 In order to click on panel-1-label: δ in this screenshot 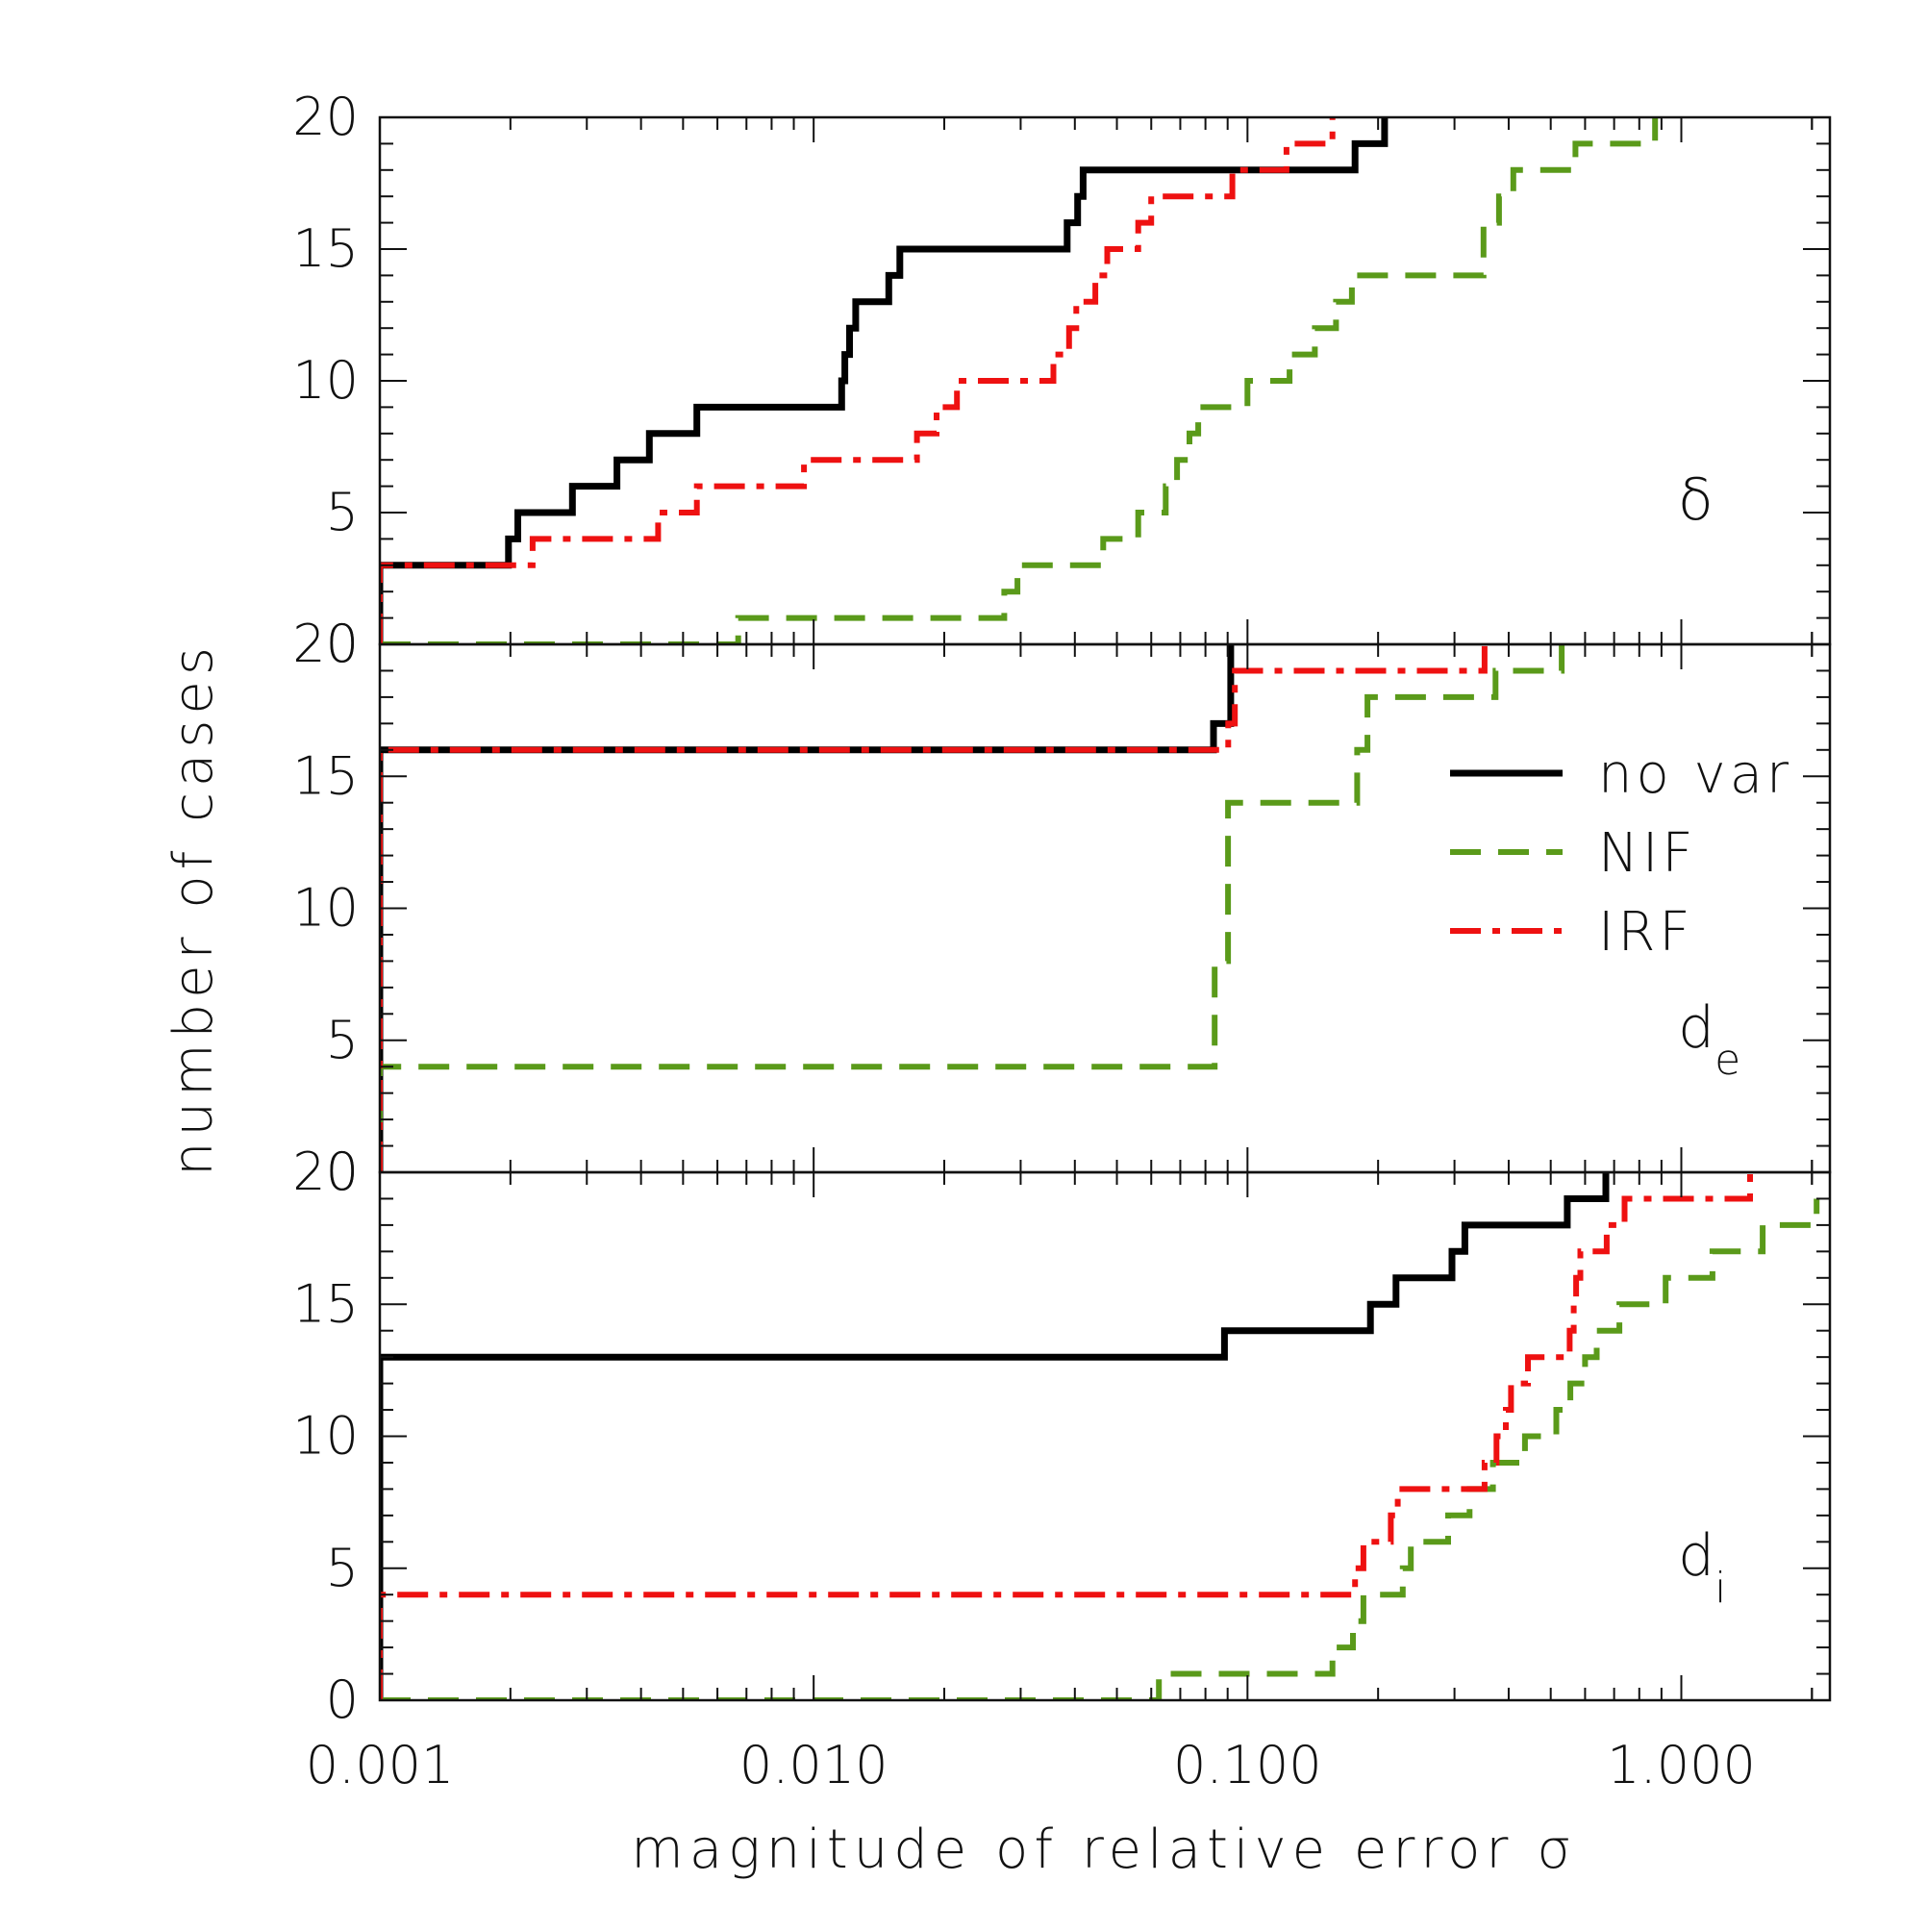, I will do `click(1696, 500)`.